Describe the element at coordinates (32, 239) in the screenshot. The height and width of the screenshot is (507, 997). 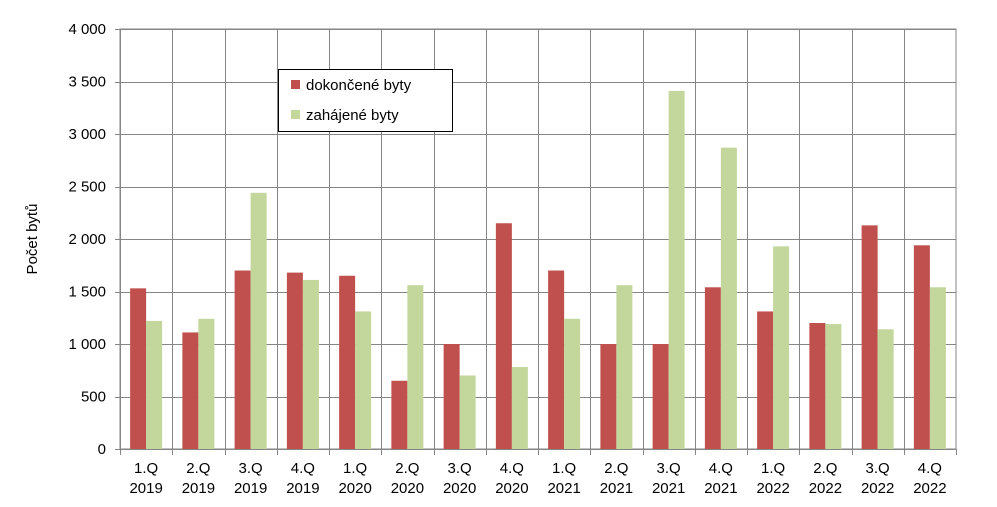
I see `y-axis-label: Počet bytů` at that location.